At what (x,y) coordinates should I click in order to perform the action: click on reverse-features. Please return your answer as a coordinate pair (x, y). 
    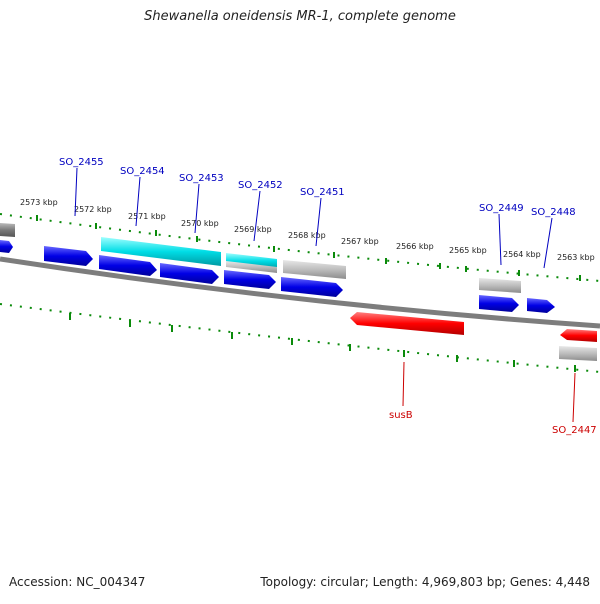
    Looking at the image, I should click on (473, 336).